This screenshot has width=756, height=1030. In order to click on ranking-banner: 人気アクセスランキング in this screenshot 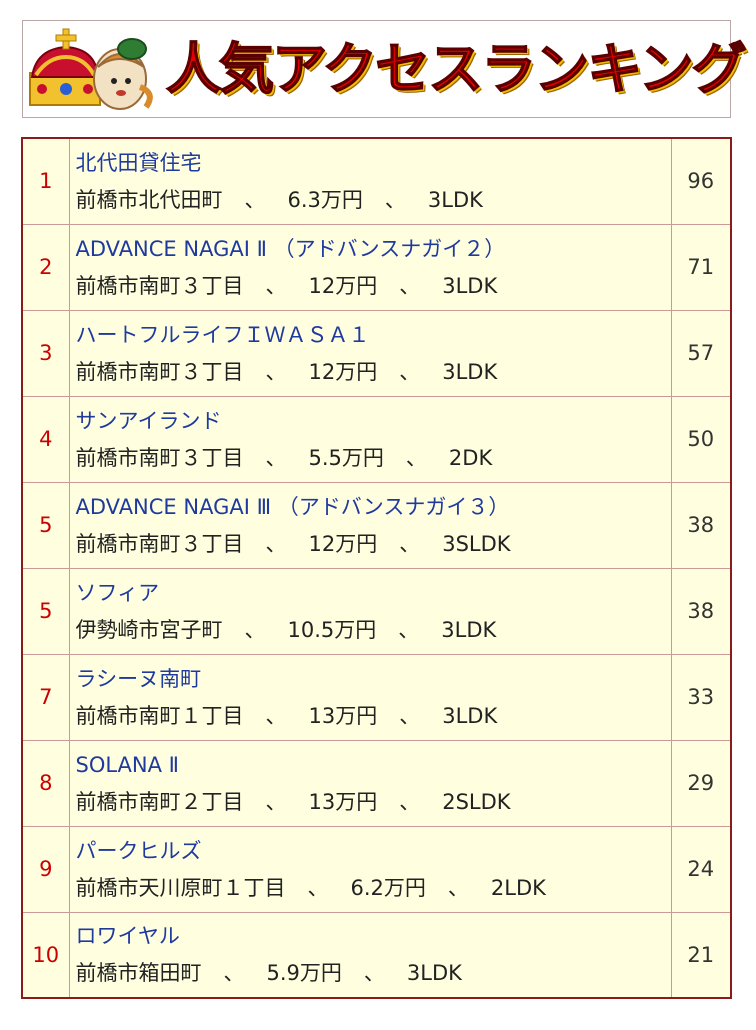, I will do `click(384, 69)`.